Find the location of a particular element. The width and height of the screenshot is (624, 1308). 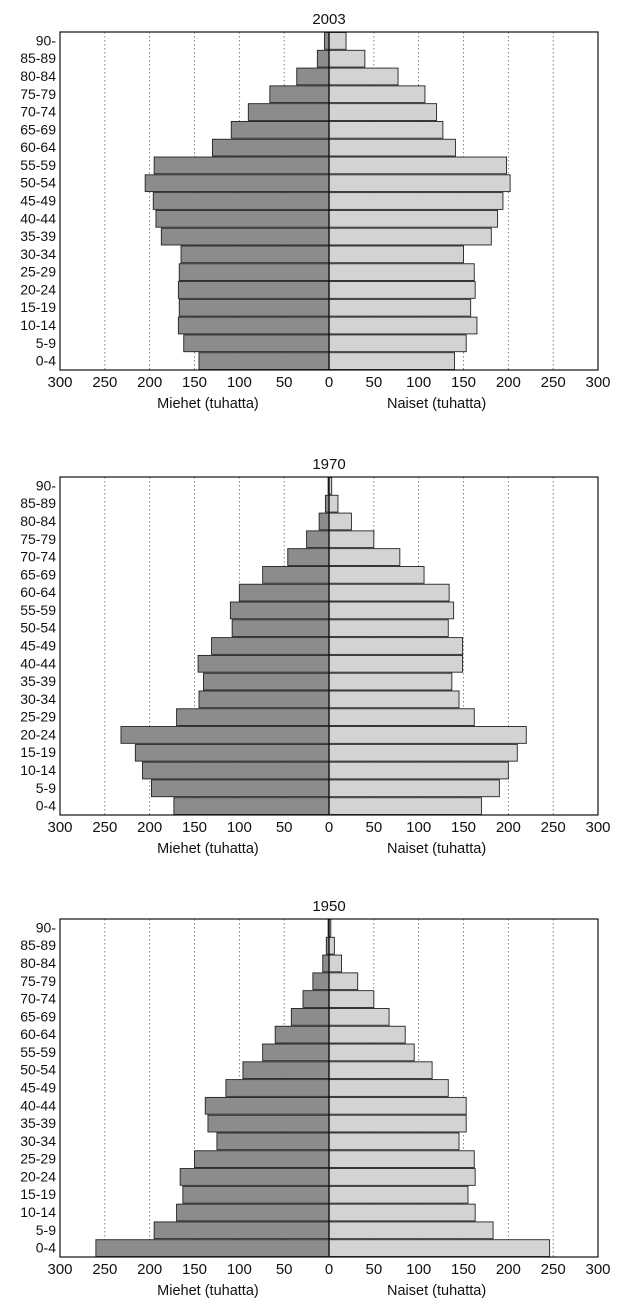

age-group-label: 45-49 is located at coordinates (38, 1088).